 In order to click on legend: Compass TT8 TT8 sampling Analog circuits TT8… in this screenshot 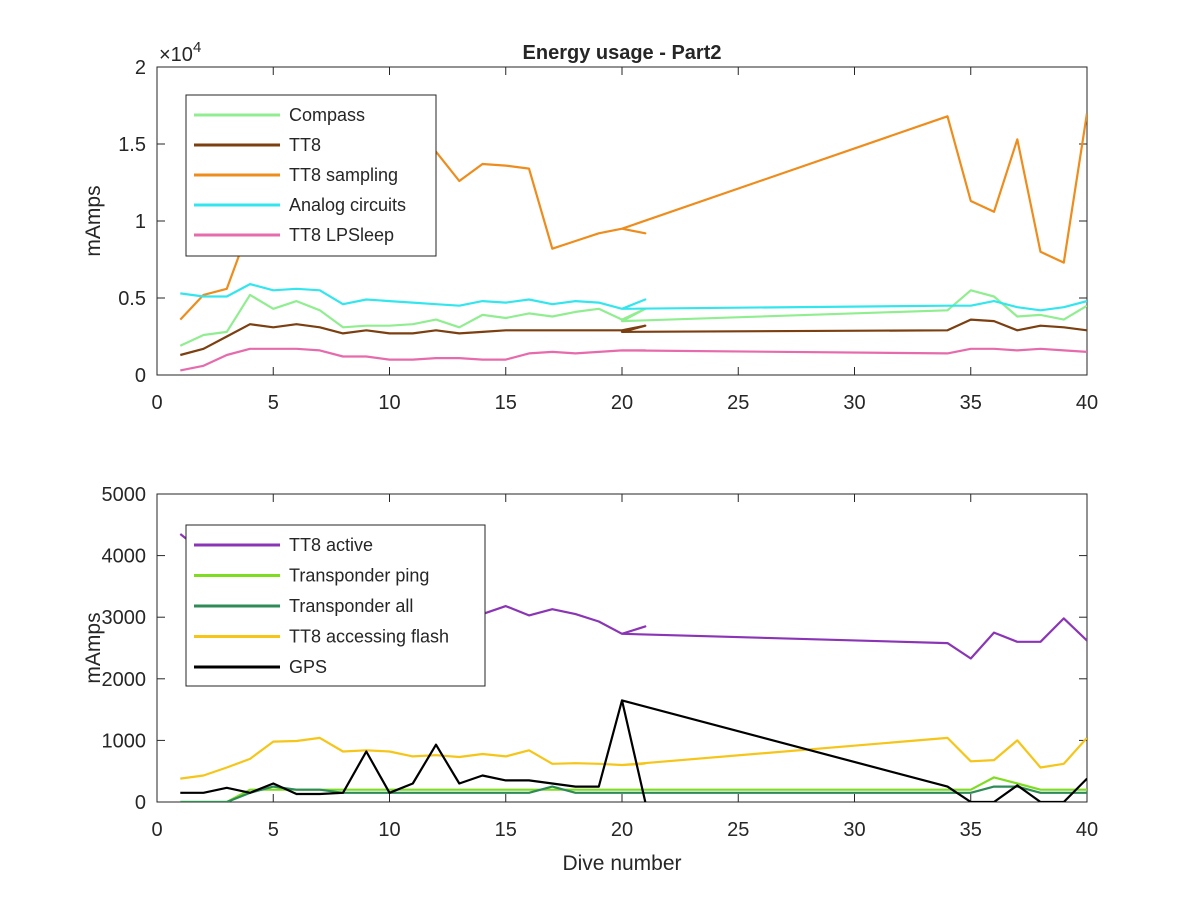, I will do `click(311, 175)`.